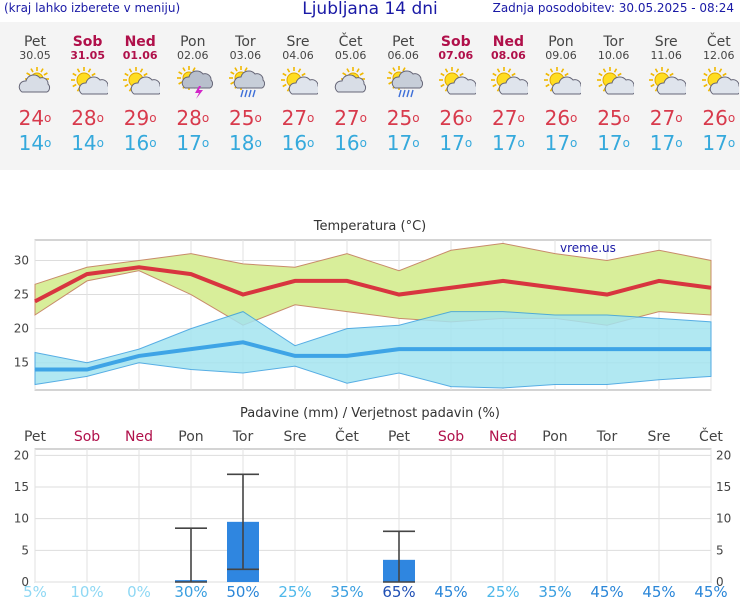 The height and width of the screenshot is (600, 740). Describe the element at coordinates (613, 42) in the screenshot. I see `day-name: Tor` at that location.